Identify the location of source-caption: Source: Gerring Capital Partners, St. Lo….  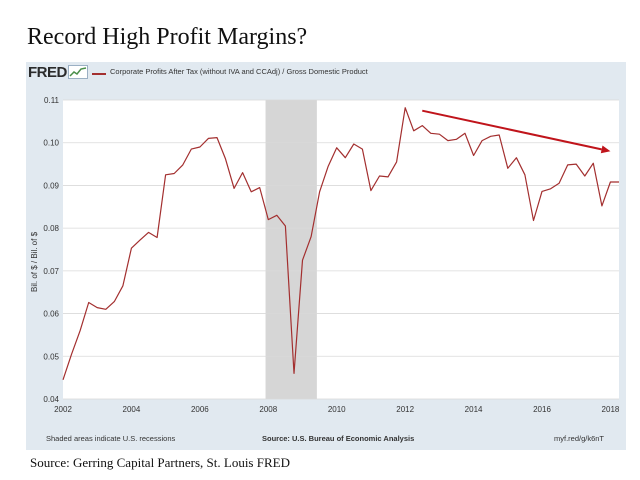
(160, 462).